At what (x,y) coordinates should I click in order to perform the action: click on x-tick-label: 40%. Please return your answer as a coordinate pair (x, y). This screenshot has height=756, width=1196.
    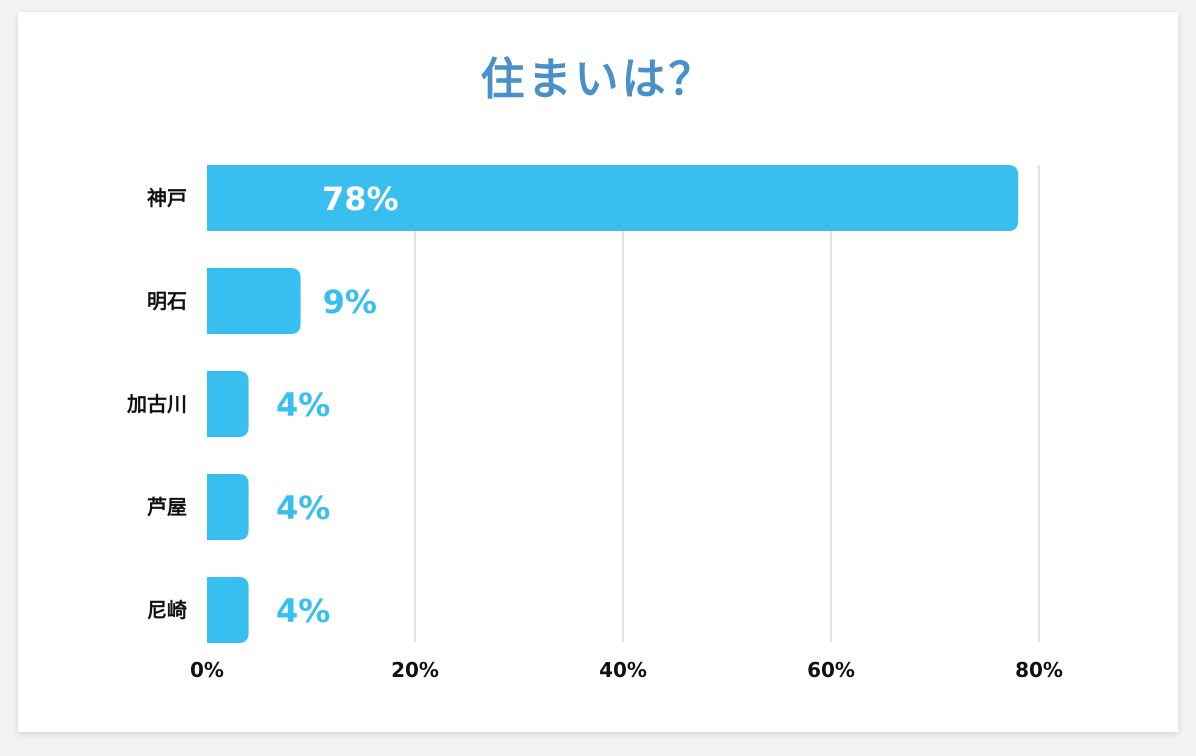
    Looking at the image, I should click on (623, 670).